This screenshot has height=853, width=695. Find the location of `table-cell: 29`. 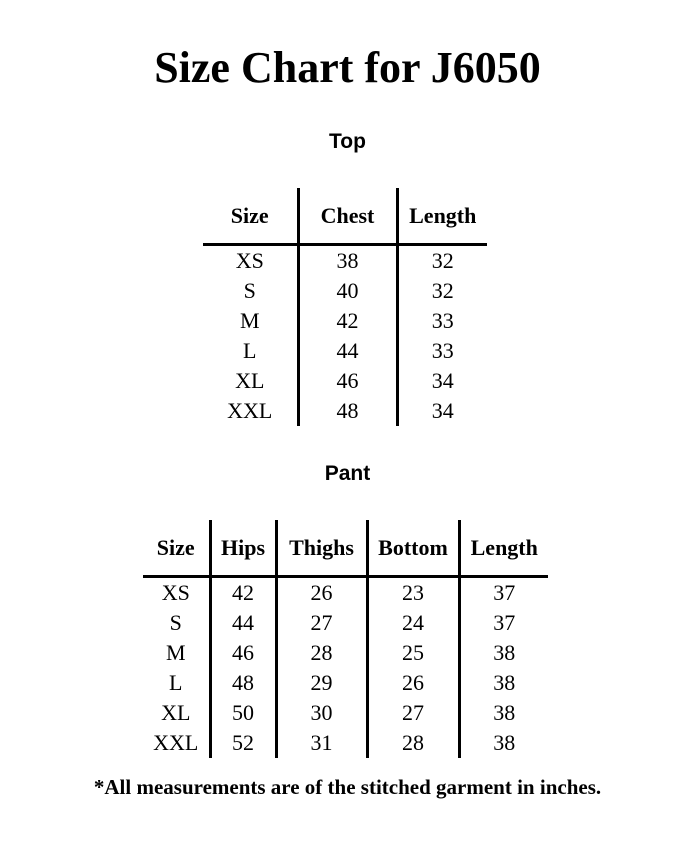

table-cell: 29 is located at coordinates (320, 683).